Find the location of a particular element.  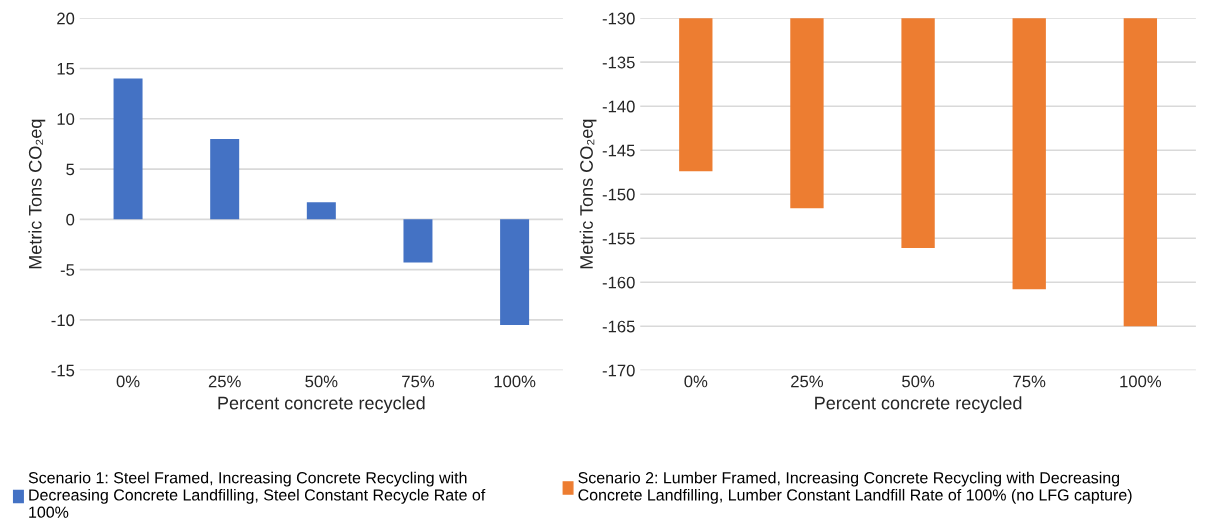

y-tick-label: 0 is located at coordinates (70, 219).